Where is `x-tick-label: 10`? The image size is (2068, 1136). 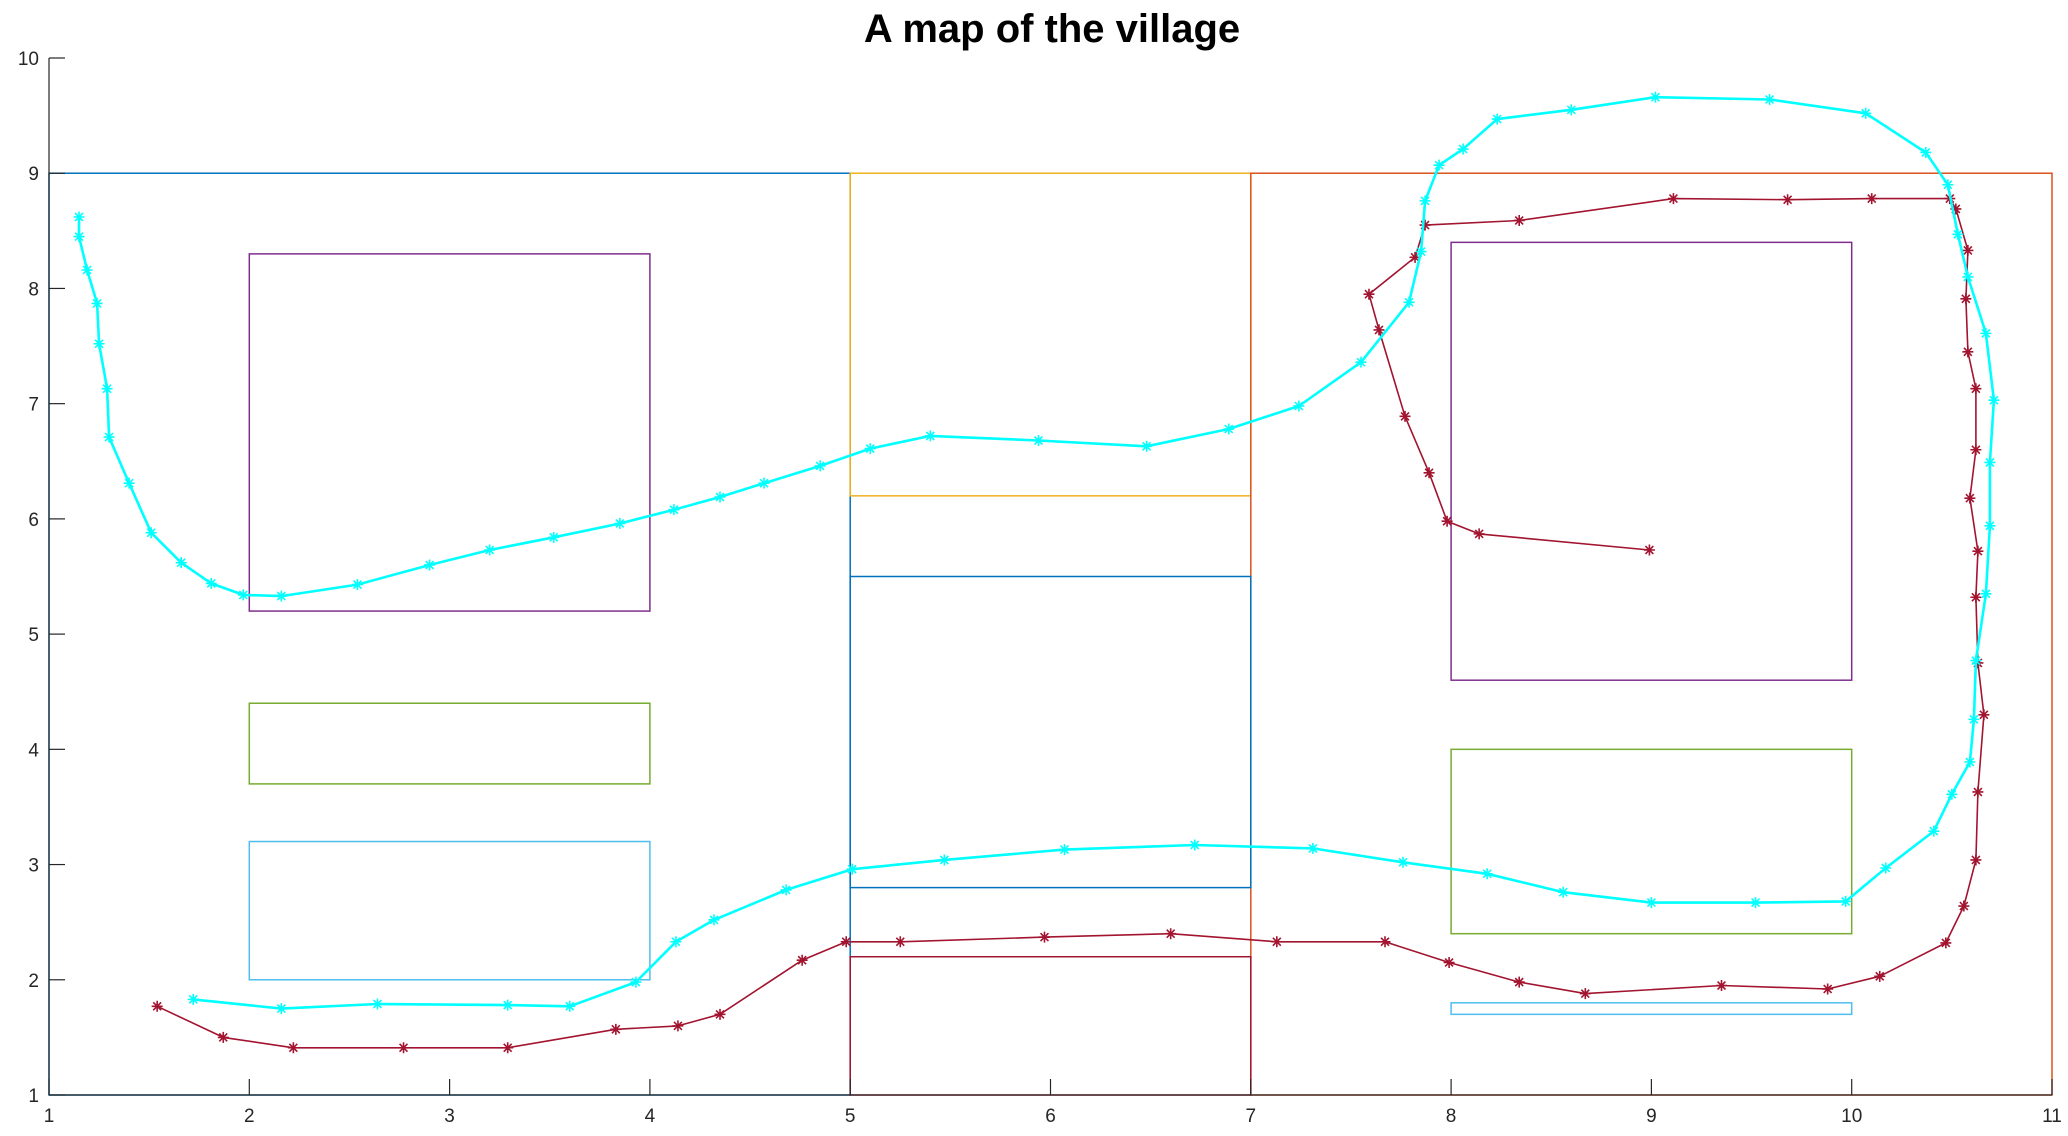 x-tick-label: 10 is located at coordinates (1851, 1116).